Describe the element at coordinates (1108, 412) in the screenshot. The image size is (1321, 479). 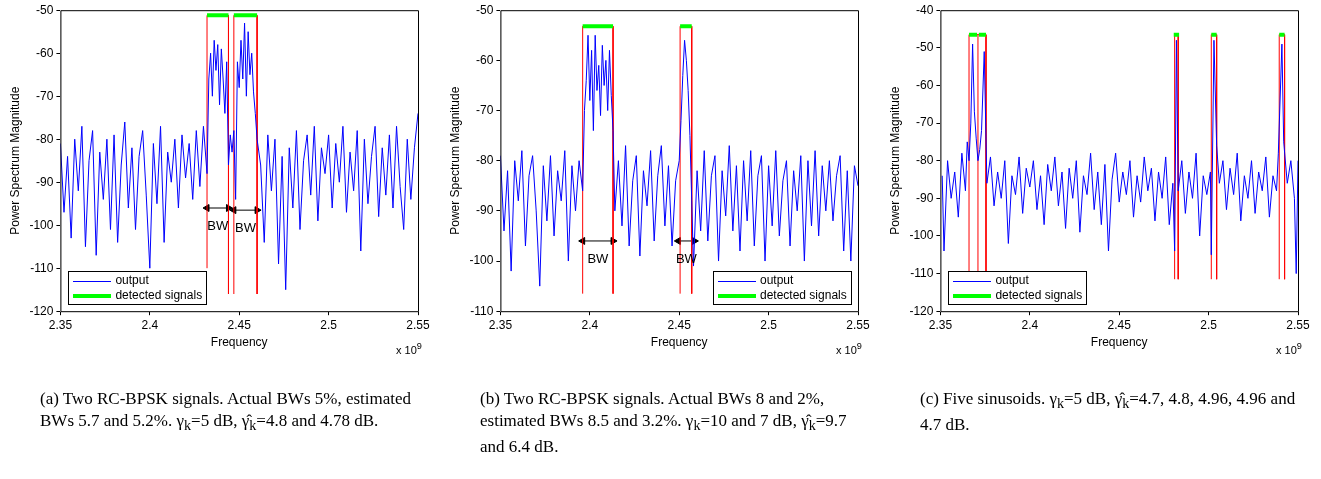
I see `text: (c) Five sinusoids. γ$_{k}$=5 dB, γ̂$_{k}$=4.7, 4.8, 4.96, 4.96 and 4.7 dB.` at that location.